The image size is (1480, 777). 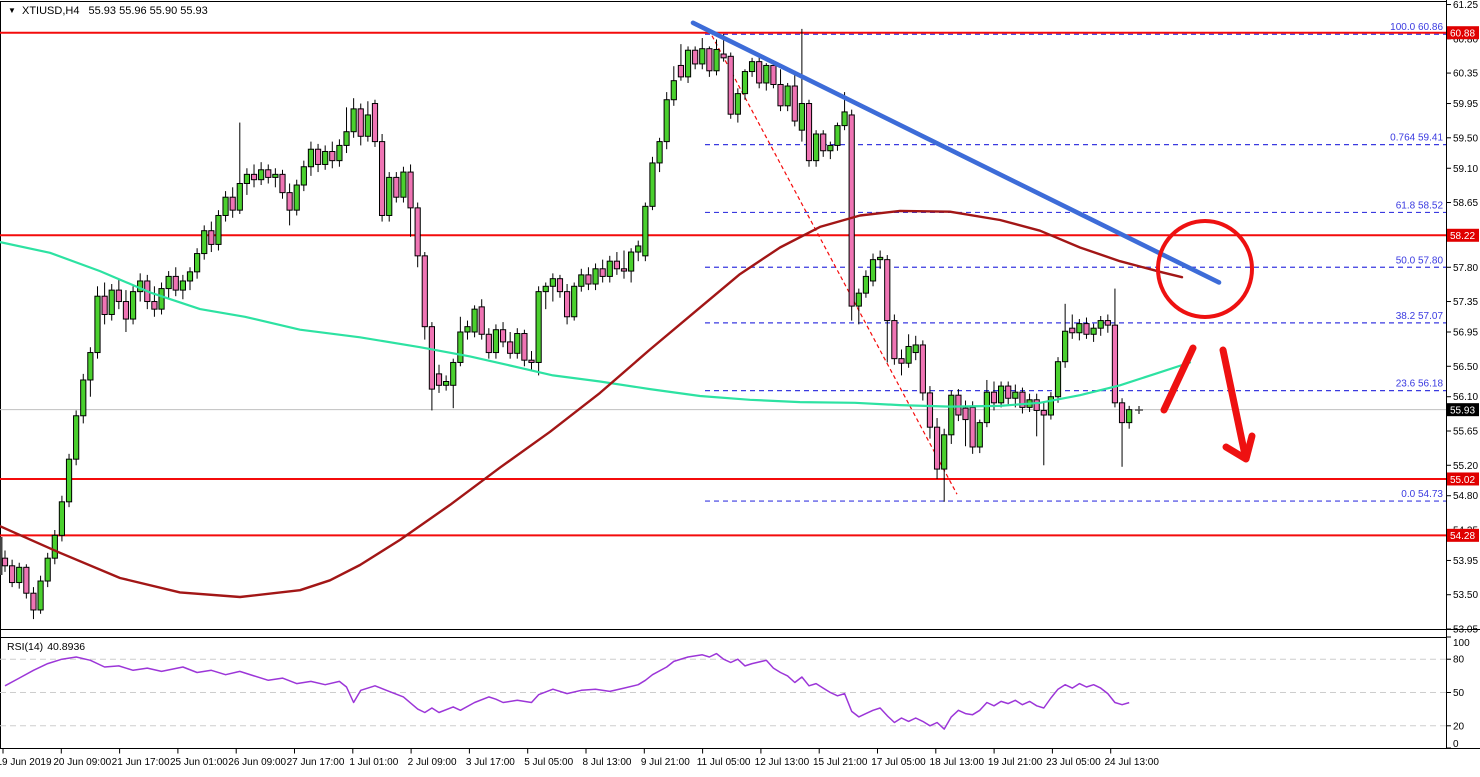 I want to click on price-badge-55.02, so click(x=1463, y=479).